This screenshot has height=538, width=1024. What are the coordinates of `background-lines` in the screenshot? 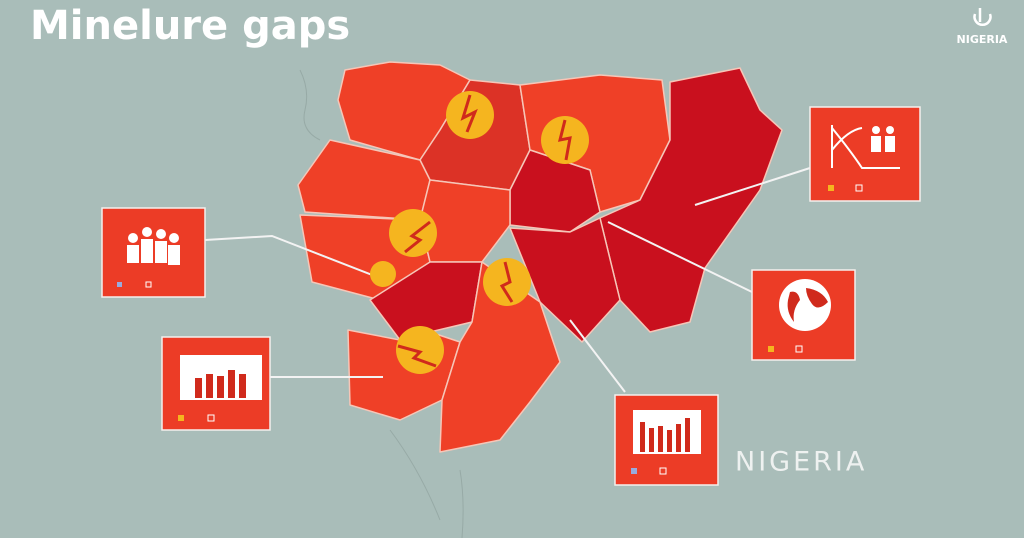 It's located at (381, 303).